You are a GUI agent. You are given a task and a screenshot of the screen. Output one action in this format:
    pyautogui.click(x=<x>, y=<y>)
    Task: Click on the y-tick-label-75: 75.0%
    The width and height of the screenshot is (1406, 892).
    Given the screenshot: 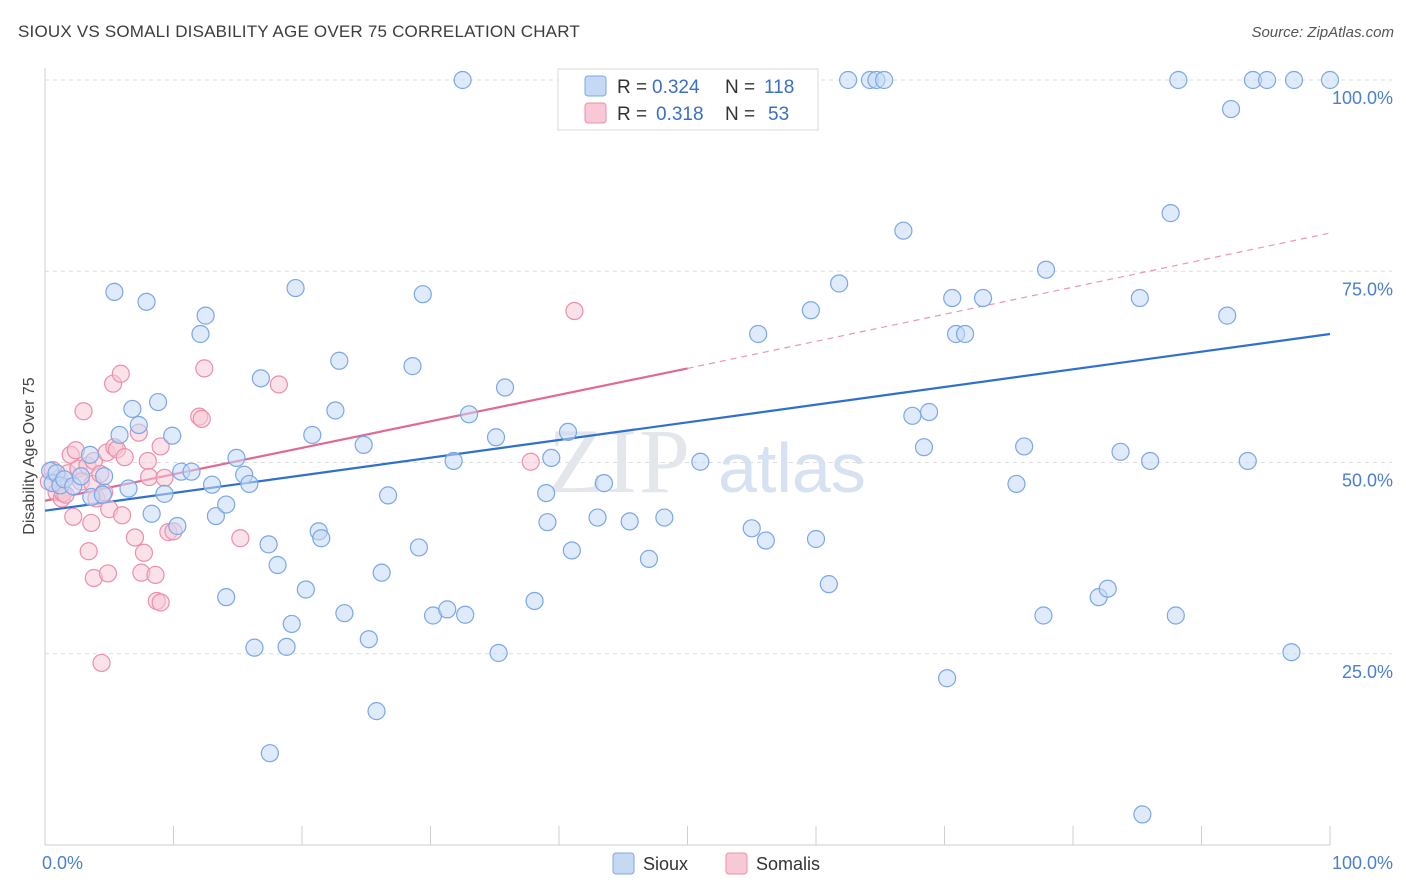 What is the action you would take?
    pyautogui.click(x=1367, y=289)
    